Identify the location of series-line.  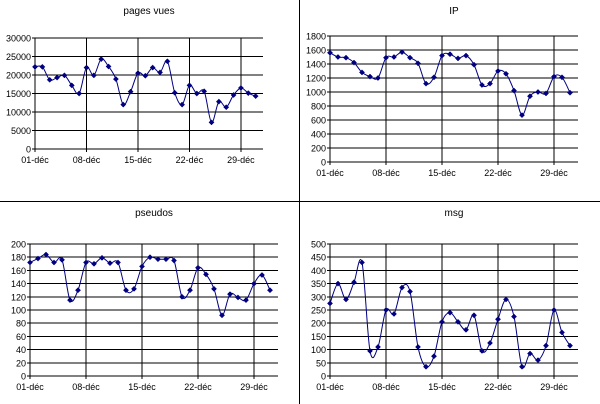
(150, 284).